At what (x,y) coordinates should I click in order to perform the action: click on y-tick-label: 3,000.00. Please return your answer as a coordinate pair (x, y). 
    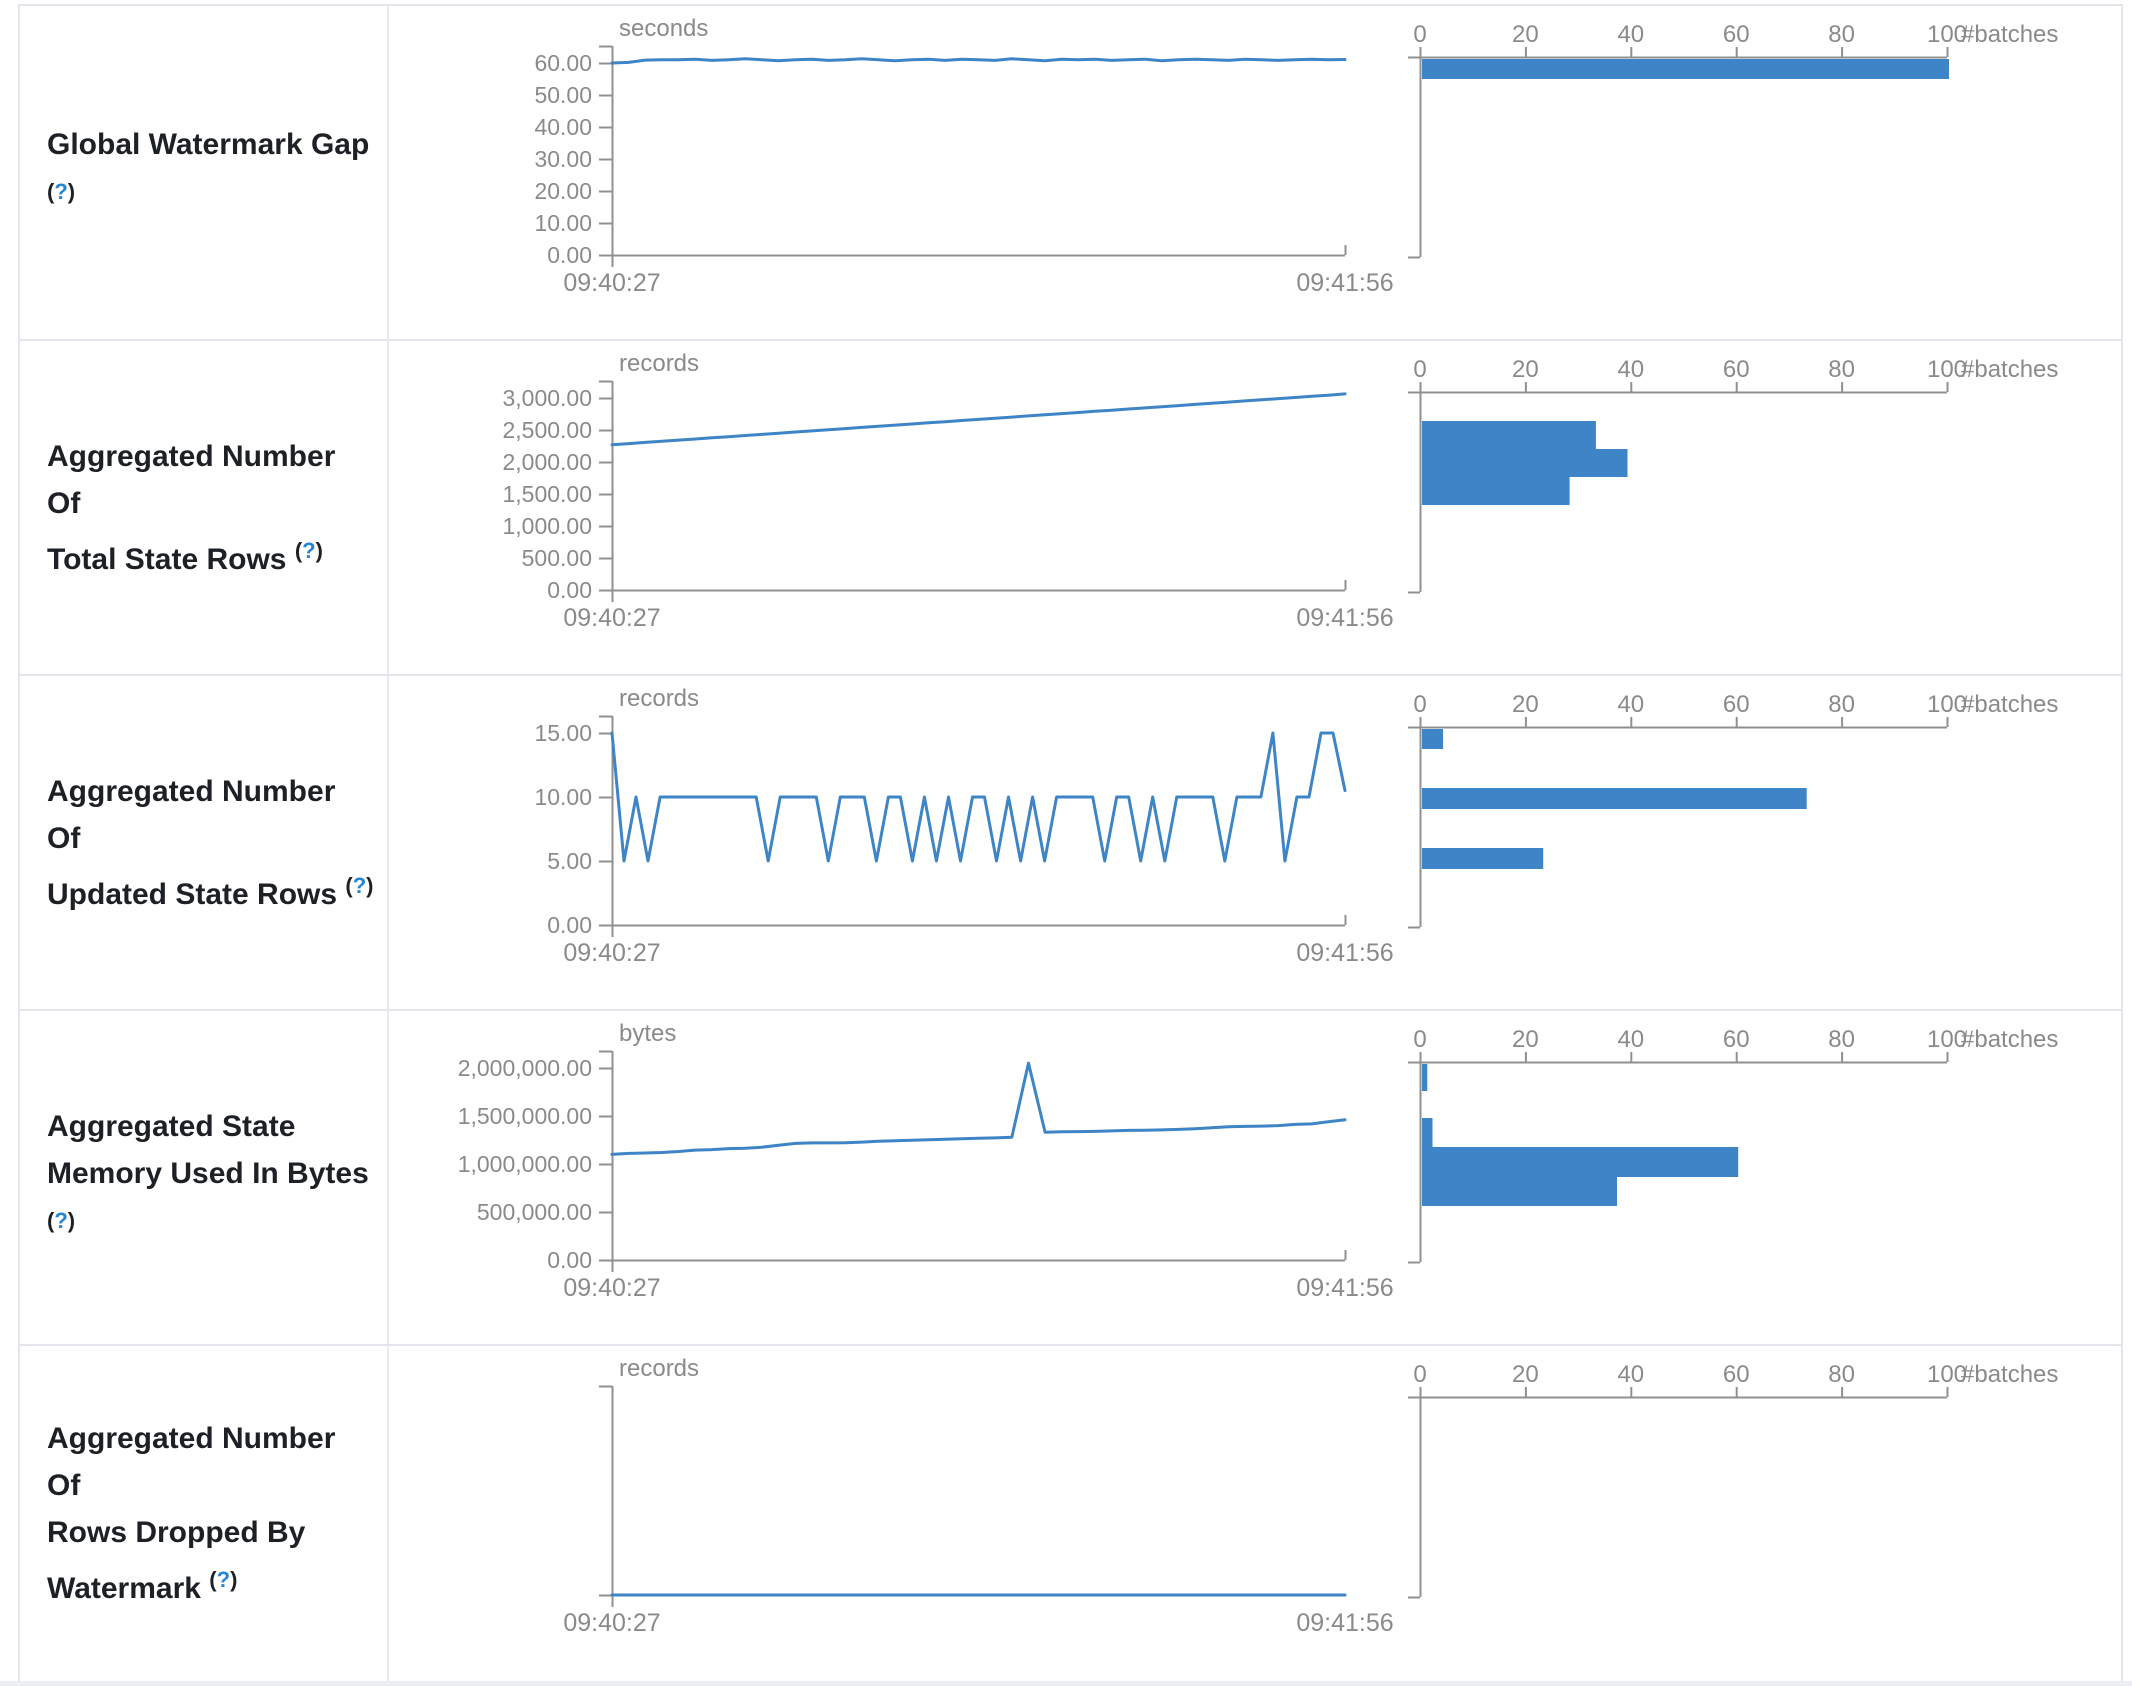
    Looking at the image, I should click on (547, 398).